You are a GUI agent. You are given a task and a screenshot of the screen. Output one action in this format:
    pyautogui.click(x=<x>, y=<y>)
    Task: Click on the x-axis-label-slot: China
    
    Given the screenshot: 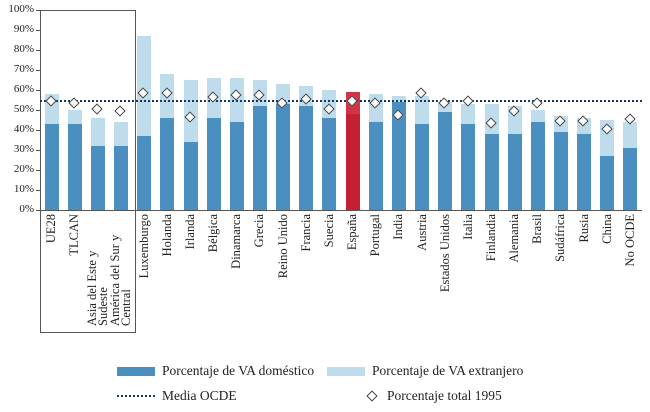 What is the action you would take?
    pyautogui.click(x=607, y=275)
    